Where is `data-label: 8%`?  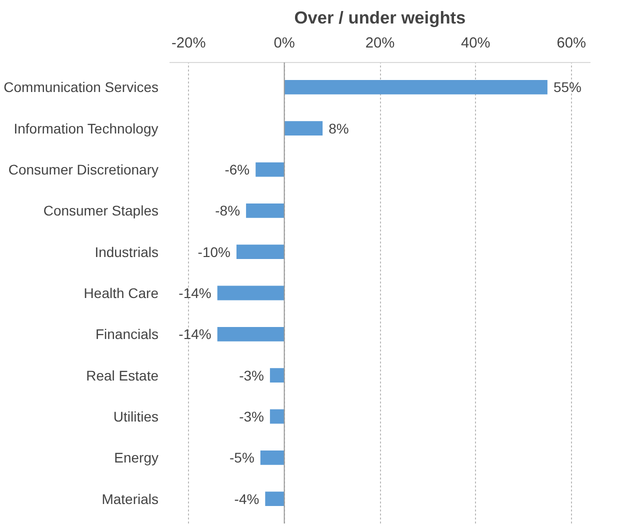 data-label: 8% is located at coordinates (338, 128).